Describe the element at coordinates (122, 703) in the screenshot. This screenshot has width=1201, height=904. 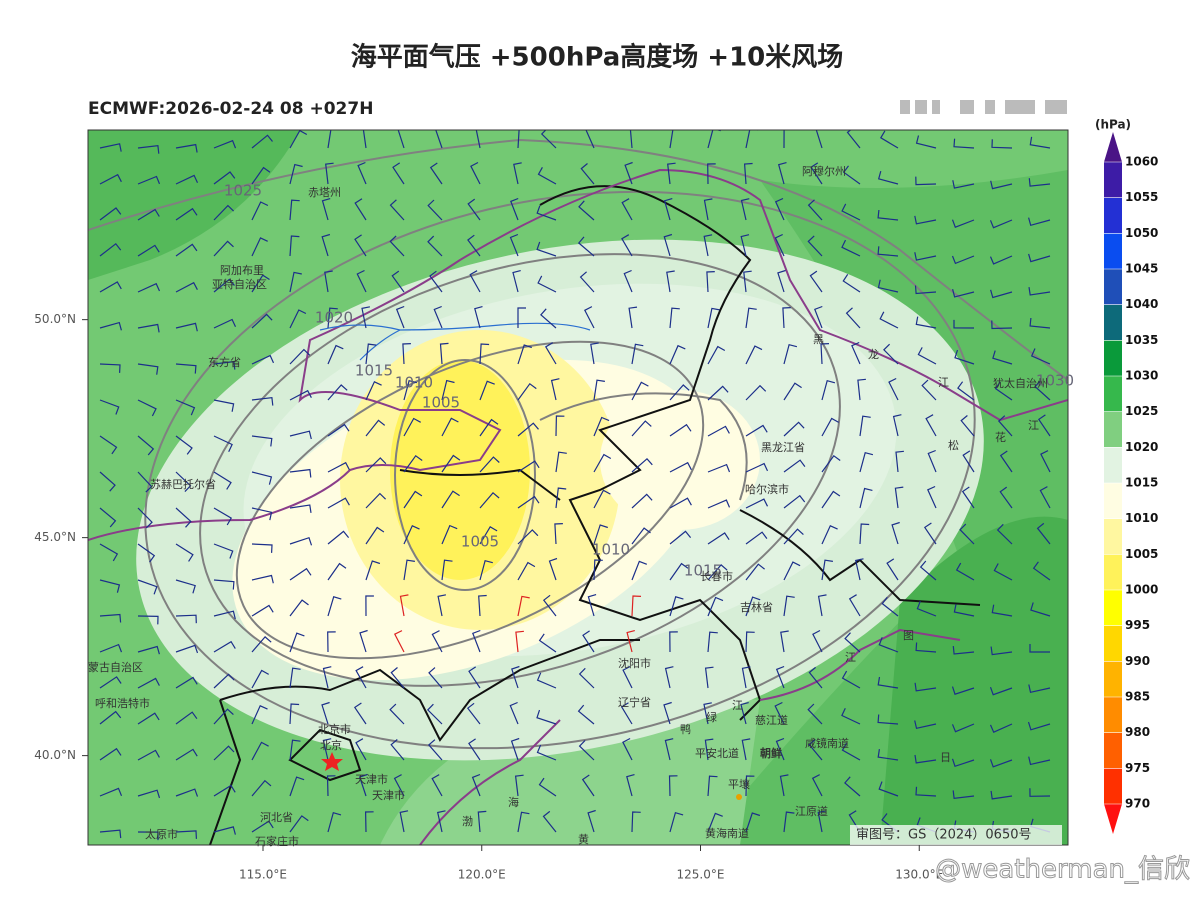
I see `place-label: 呼和浩特市` at that location.